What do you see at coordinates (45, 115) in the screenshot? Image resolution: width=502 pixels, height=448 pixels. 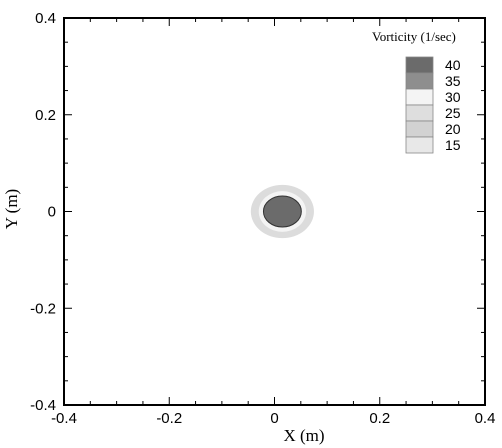 I see `y-tick-label: 0.2` at bounding box center [45, 115].